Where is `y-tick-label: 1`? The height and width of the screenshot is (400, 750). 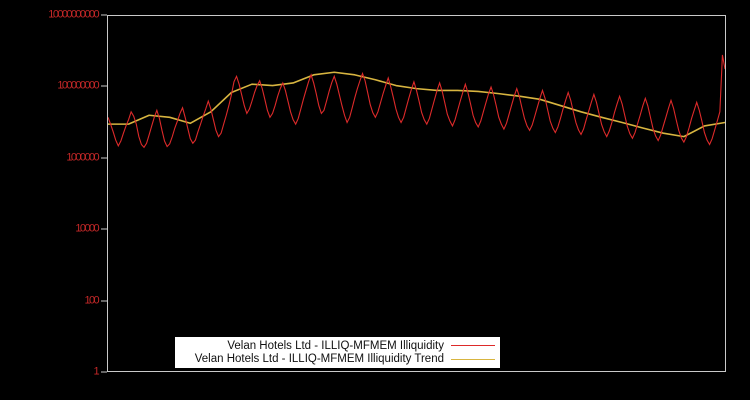
y-tick-label: 1 is located at coordinates (96, 371).